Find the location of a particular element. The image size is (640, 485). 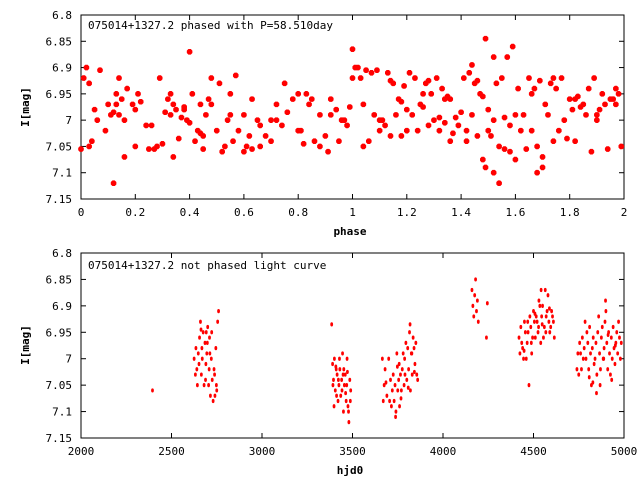

y-tick-label: 7 is located at coordinates (68, 359).